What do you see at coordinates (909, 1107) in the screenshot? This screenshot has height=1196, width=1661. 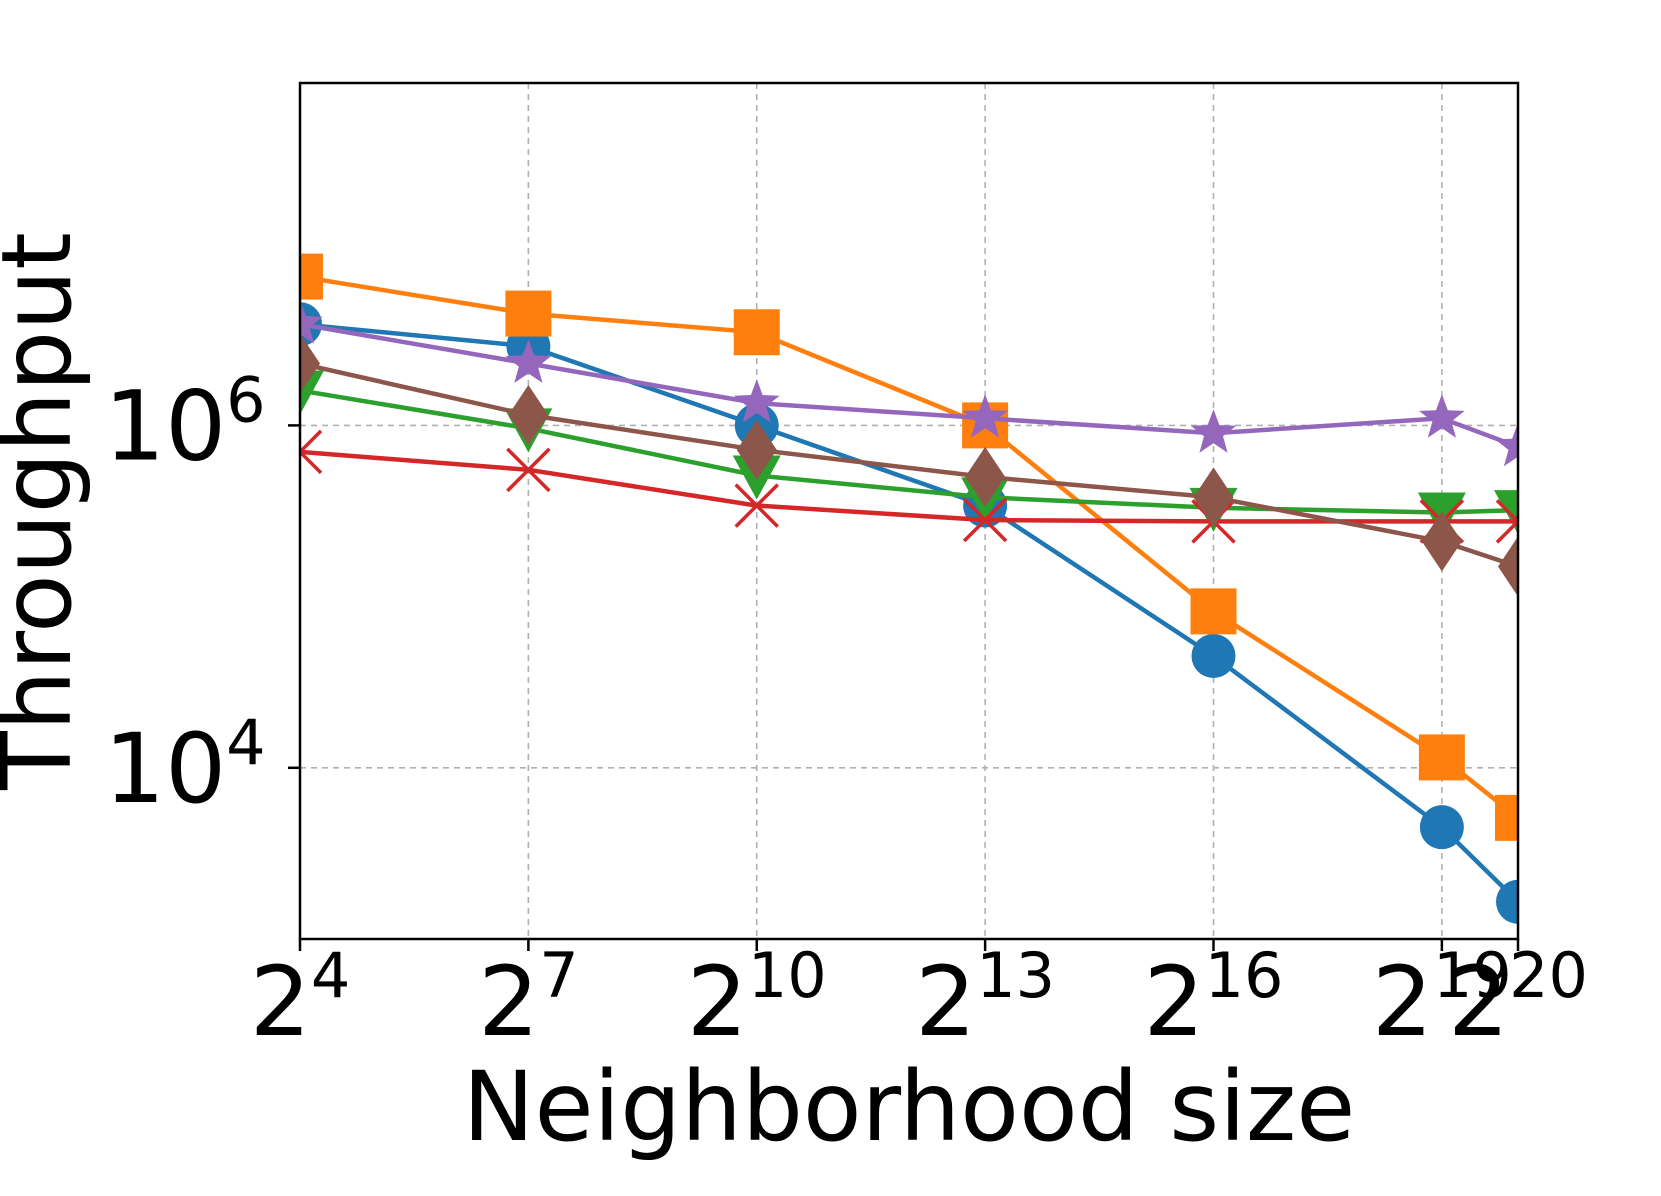 I see `x-axis-label: Neighborhood size` at bounding box center [909, 1107].